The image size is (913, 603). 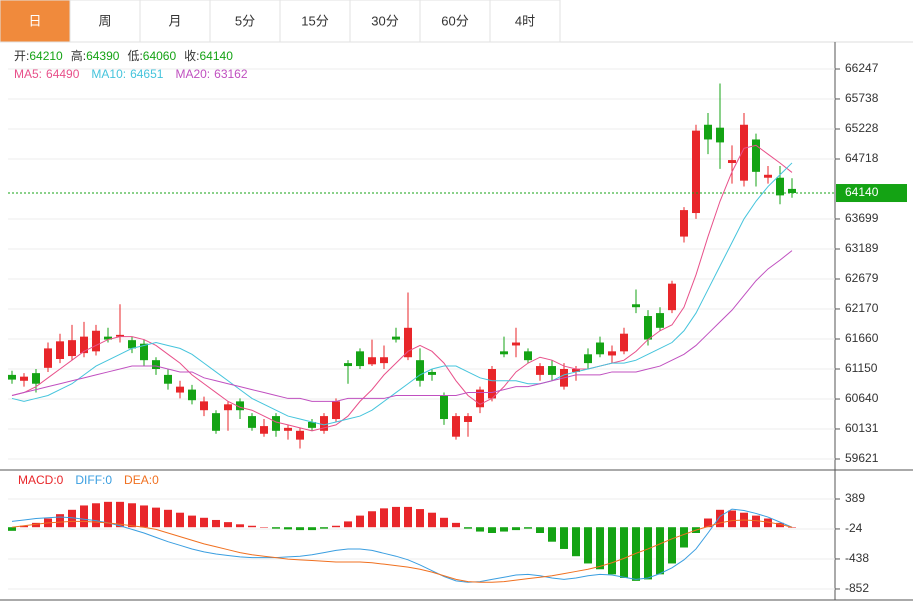 I want to click on y-tick-label: 59621, so click(x=862, y=458).